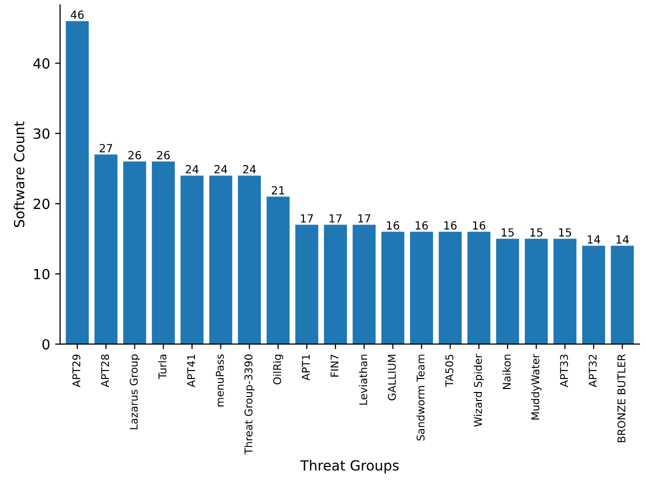 Image resolution: width=646 pixels, height=493 pixels. Describe the element at coordinates (42, 274) in the screenshot. I see `y-tick-label: 10` at that location.